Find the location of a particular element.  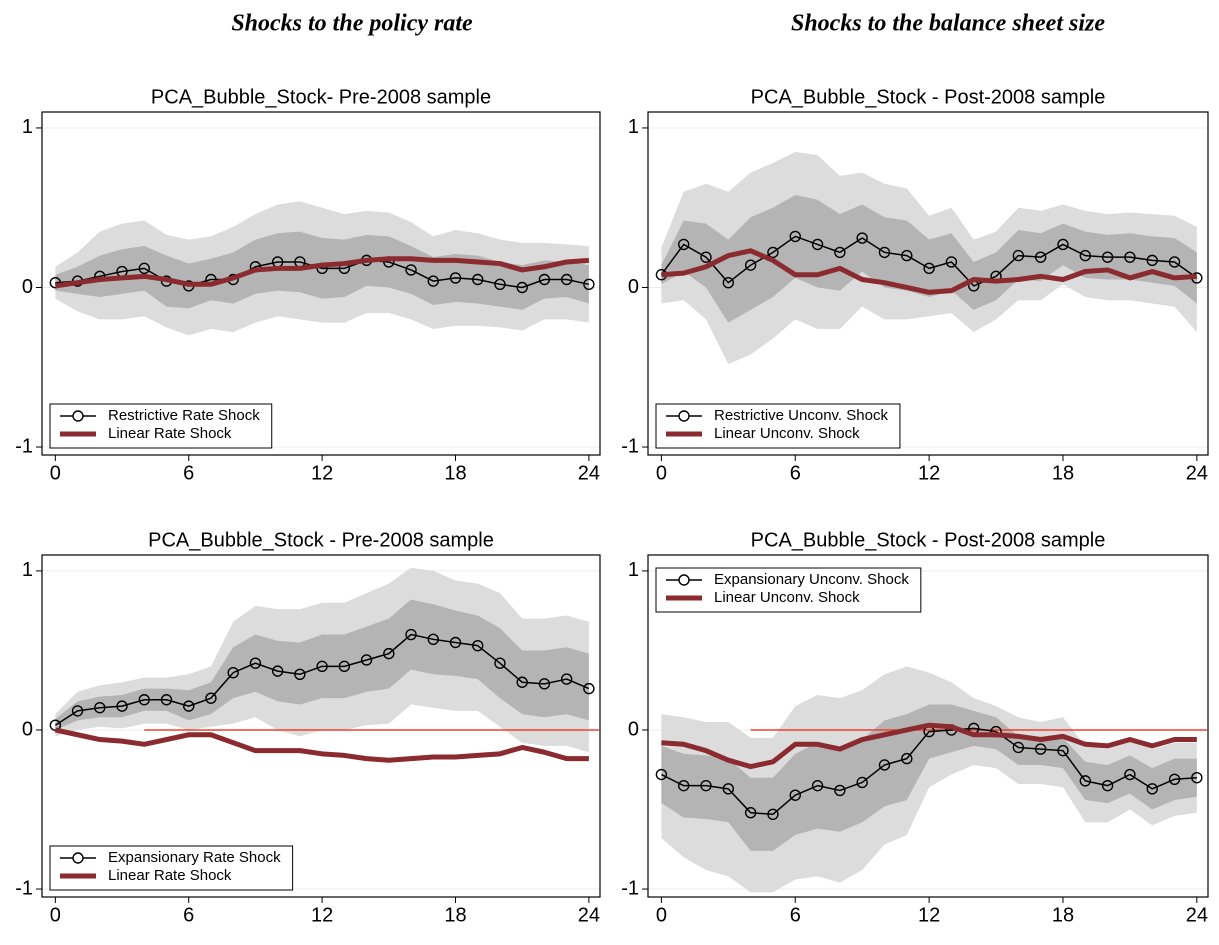

panel-title: PCA_Bubble_Stock - Post-2008 sample is located at coordinates (928, 540).